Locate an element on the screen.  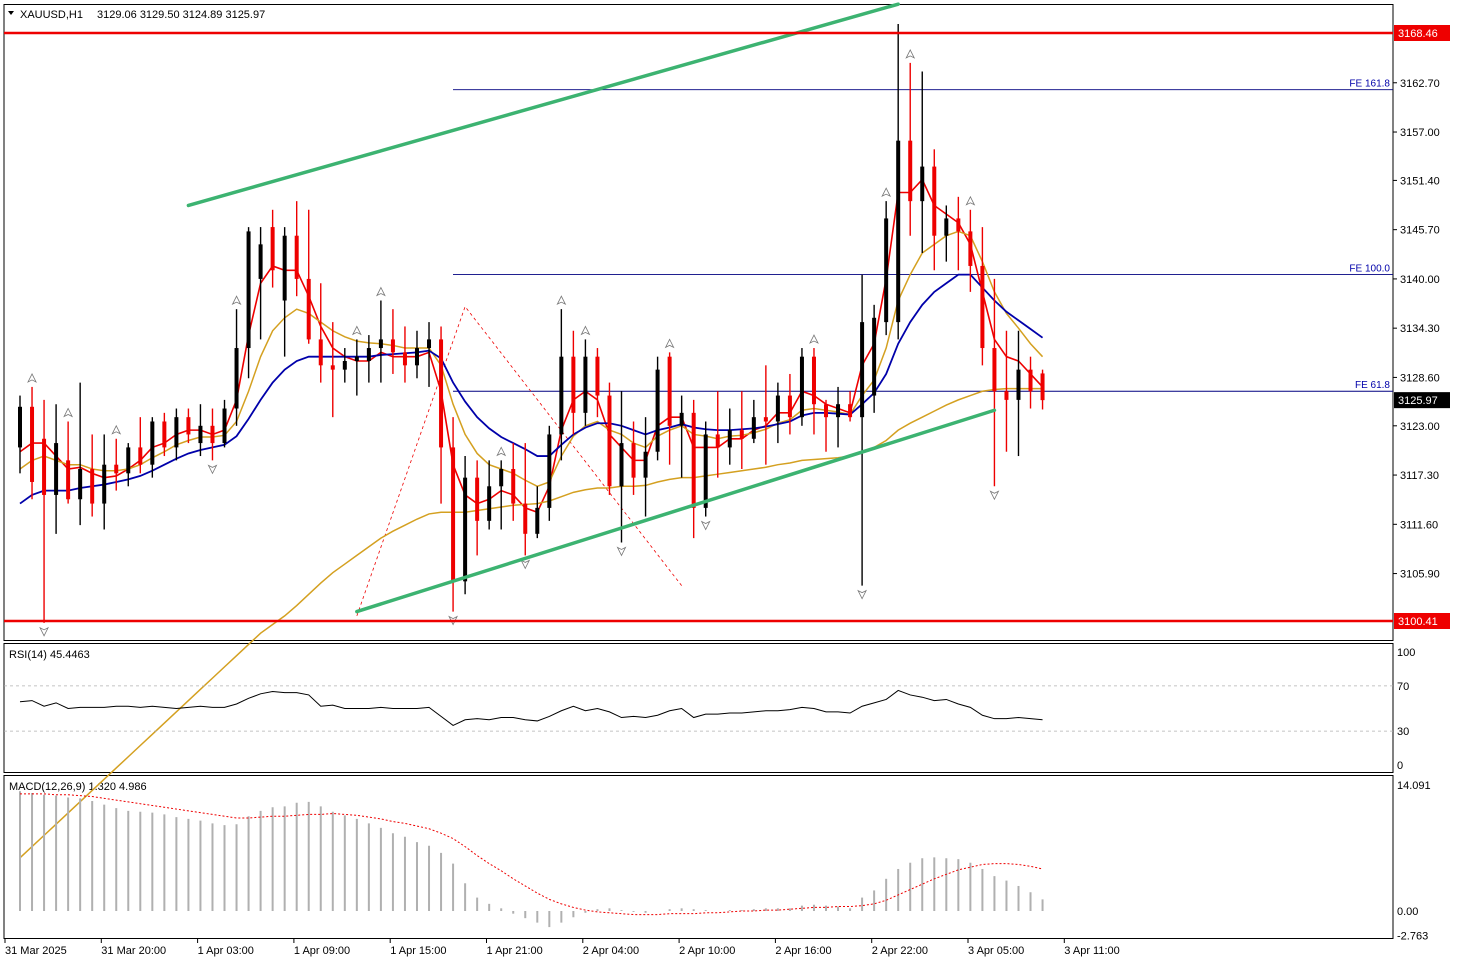
rsi-tick-label: 0 is located at coordinates (1400, 766).